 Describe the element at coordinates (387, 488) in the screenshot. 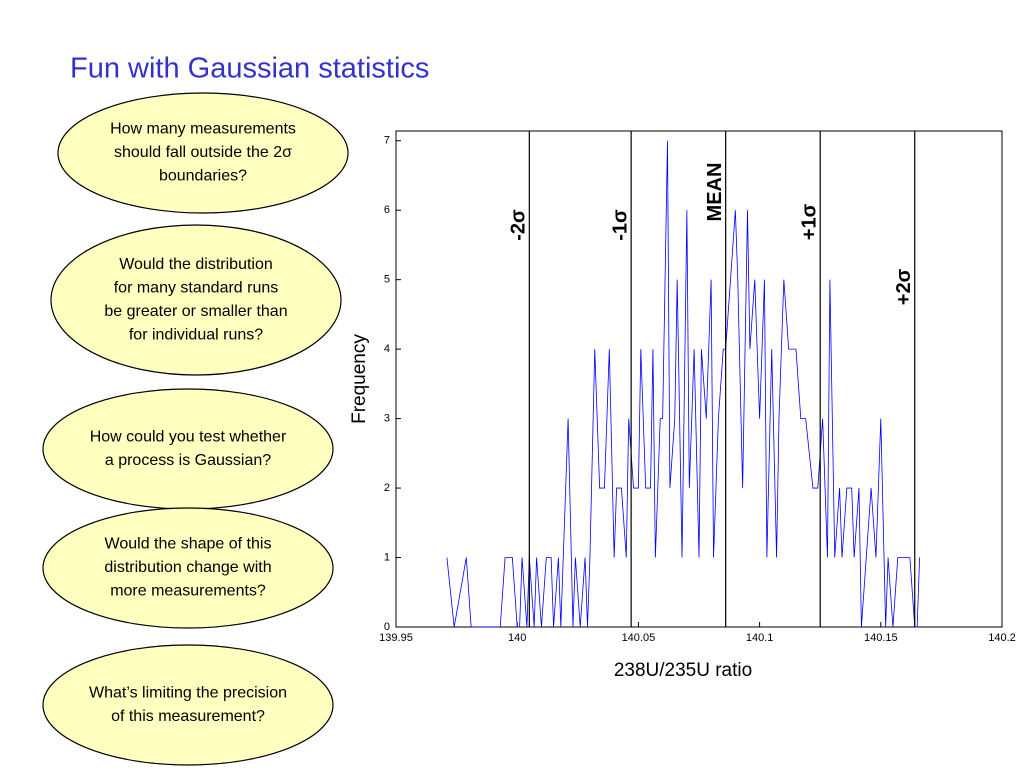

I see `y-tick-label: 2` at that location.